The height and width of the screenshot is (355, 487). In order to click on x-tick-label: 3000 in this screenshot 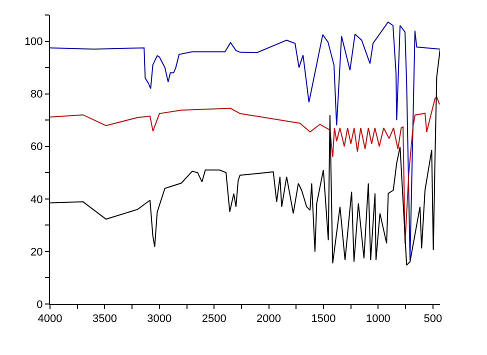, I will do `click(159, 319)`.